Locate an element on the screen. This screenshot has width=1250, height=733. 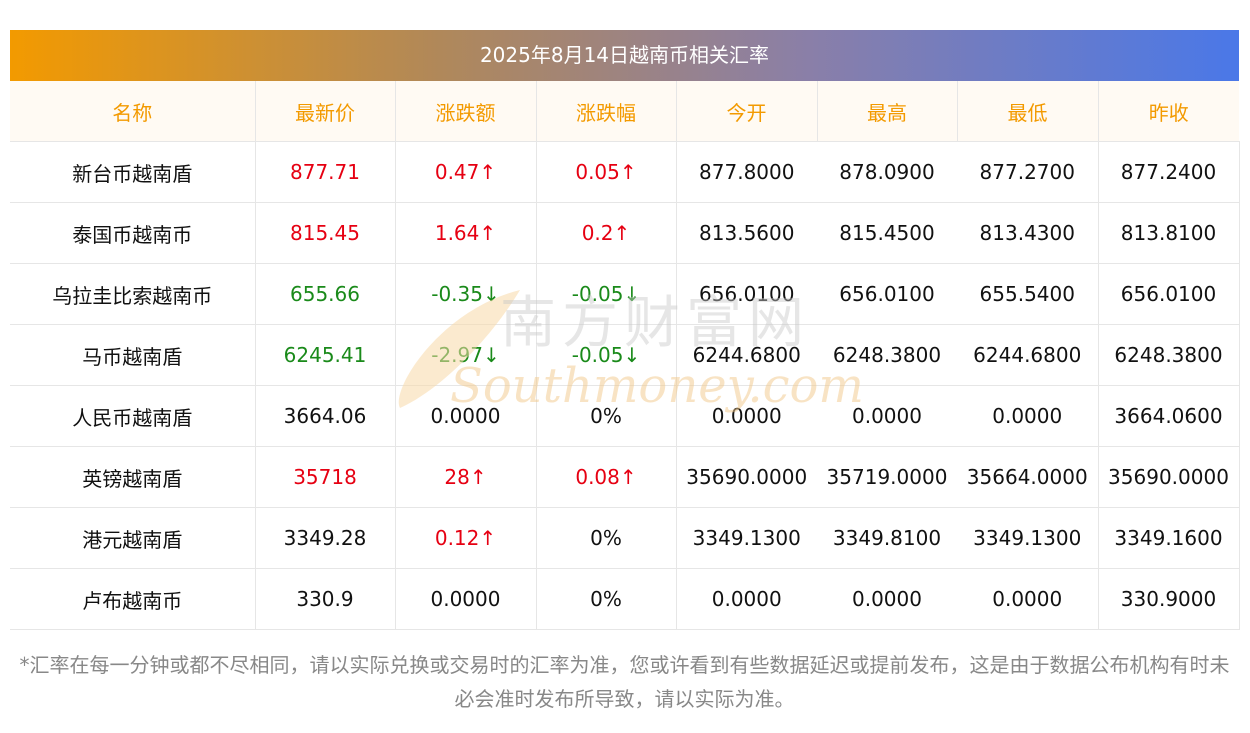
cell-prev: 35690.0000 is located at coordinates (1169, 477).